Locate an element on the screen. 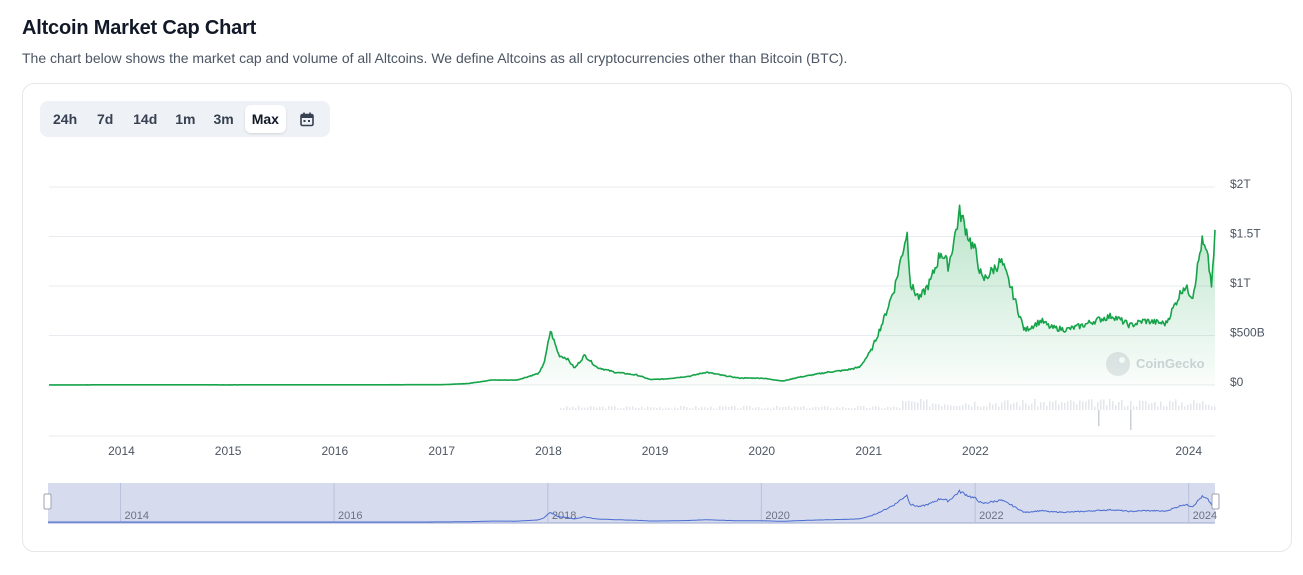 Image resolution: width=1303 pixels, height=575 pixels. range-tab-max: Max is located at coordinates (265, 119).